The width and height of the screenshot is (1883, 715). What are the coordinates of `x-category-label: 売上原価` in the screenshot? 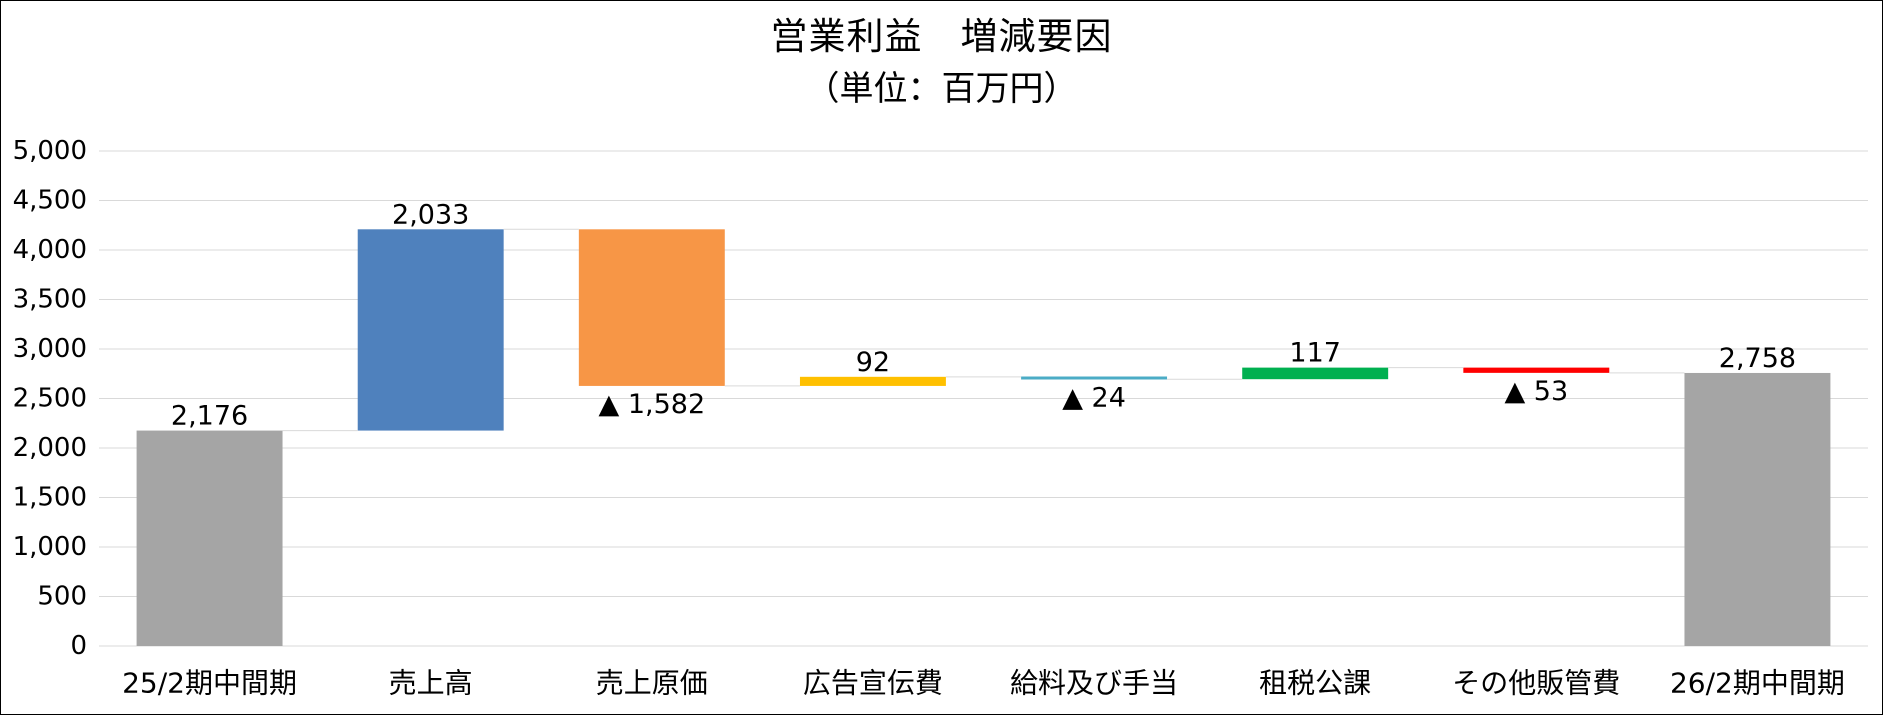 It's located at (652, 683).